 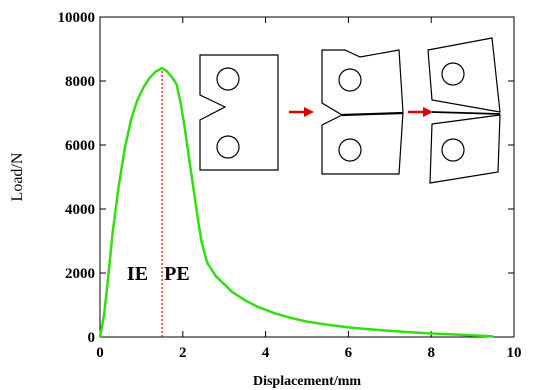 What do you see at coordinates (431, 353) in the screenshot?
I see `x-tick-label: 8` at bounding box center [431, 353].